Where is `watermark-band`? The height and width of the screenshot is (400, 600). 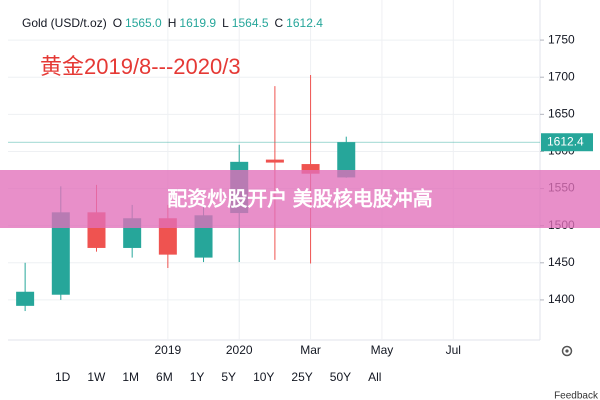
watermark-band is located at coordinates (300, 199).